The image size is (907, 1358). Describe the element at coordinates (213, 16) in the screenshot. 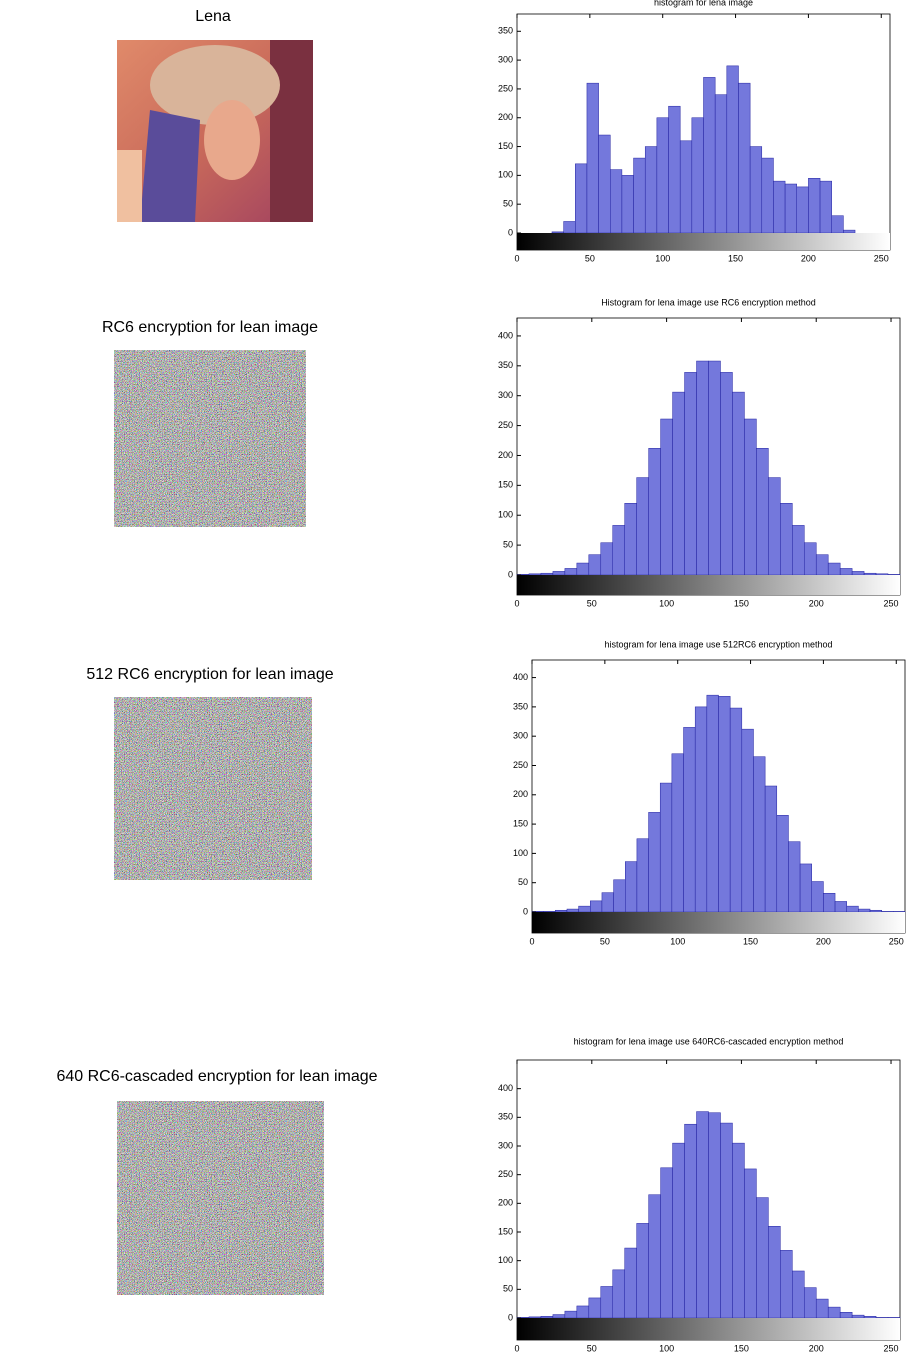

I see `image-title: Lena` at that location.